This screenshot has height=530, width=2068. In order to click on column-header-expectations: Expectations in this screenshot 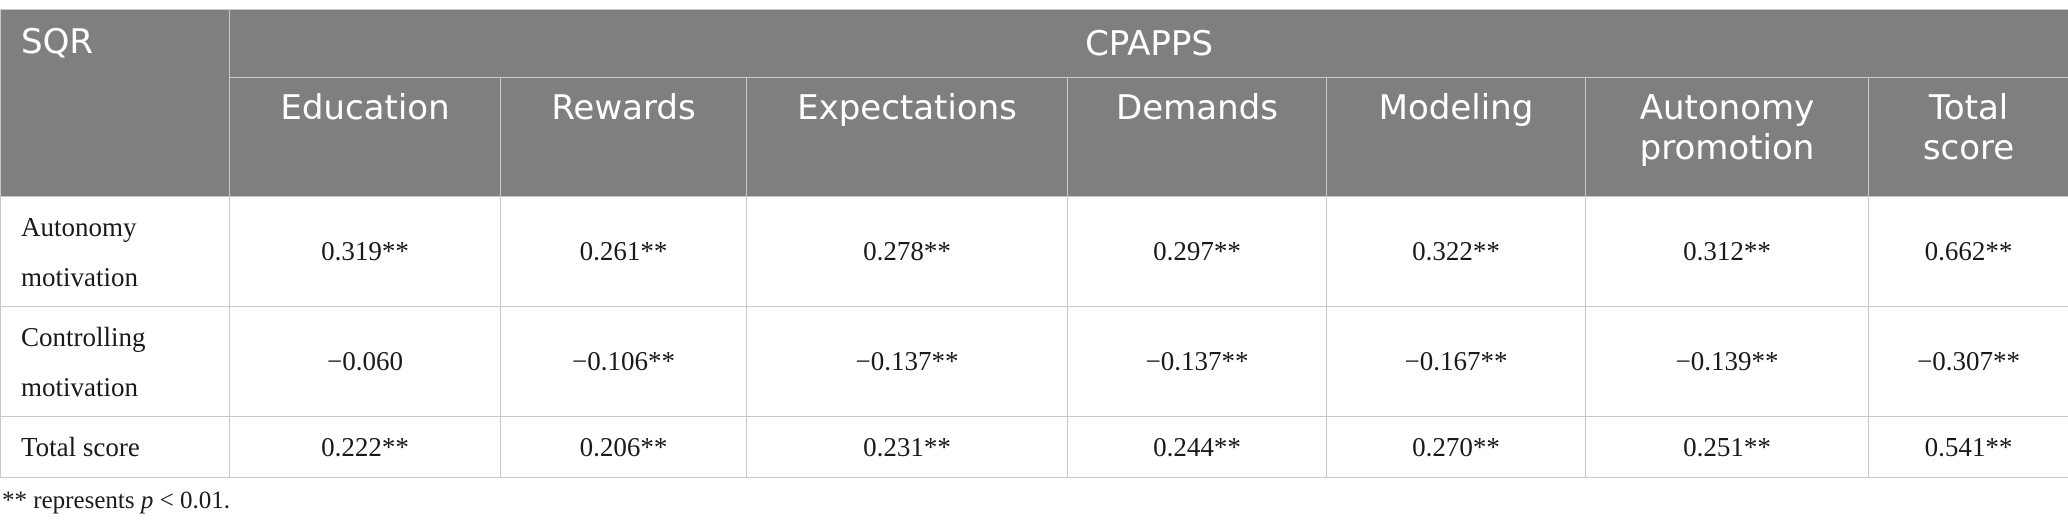, I will do `click(907, 137)`.